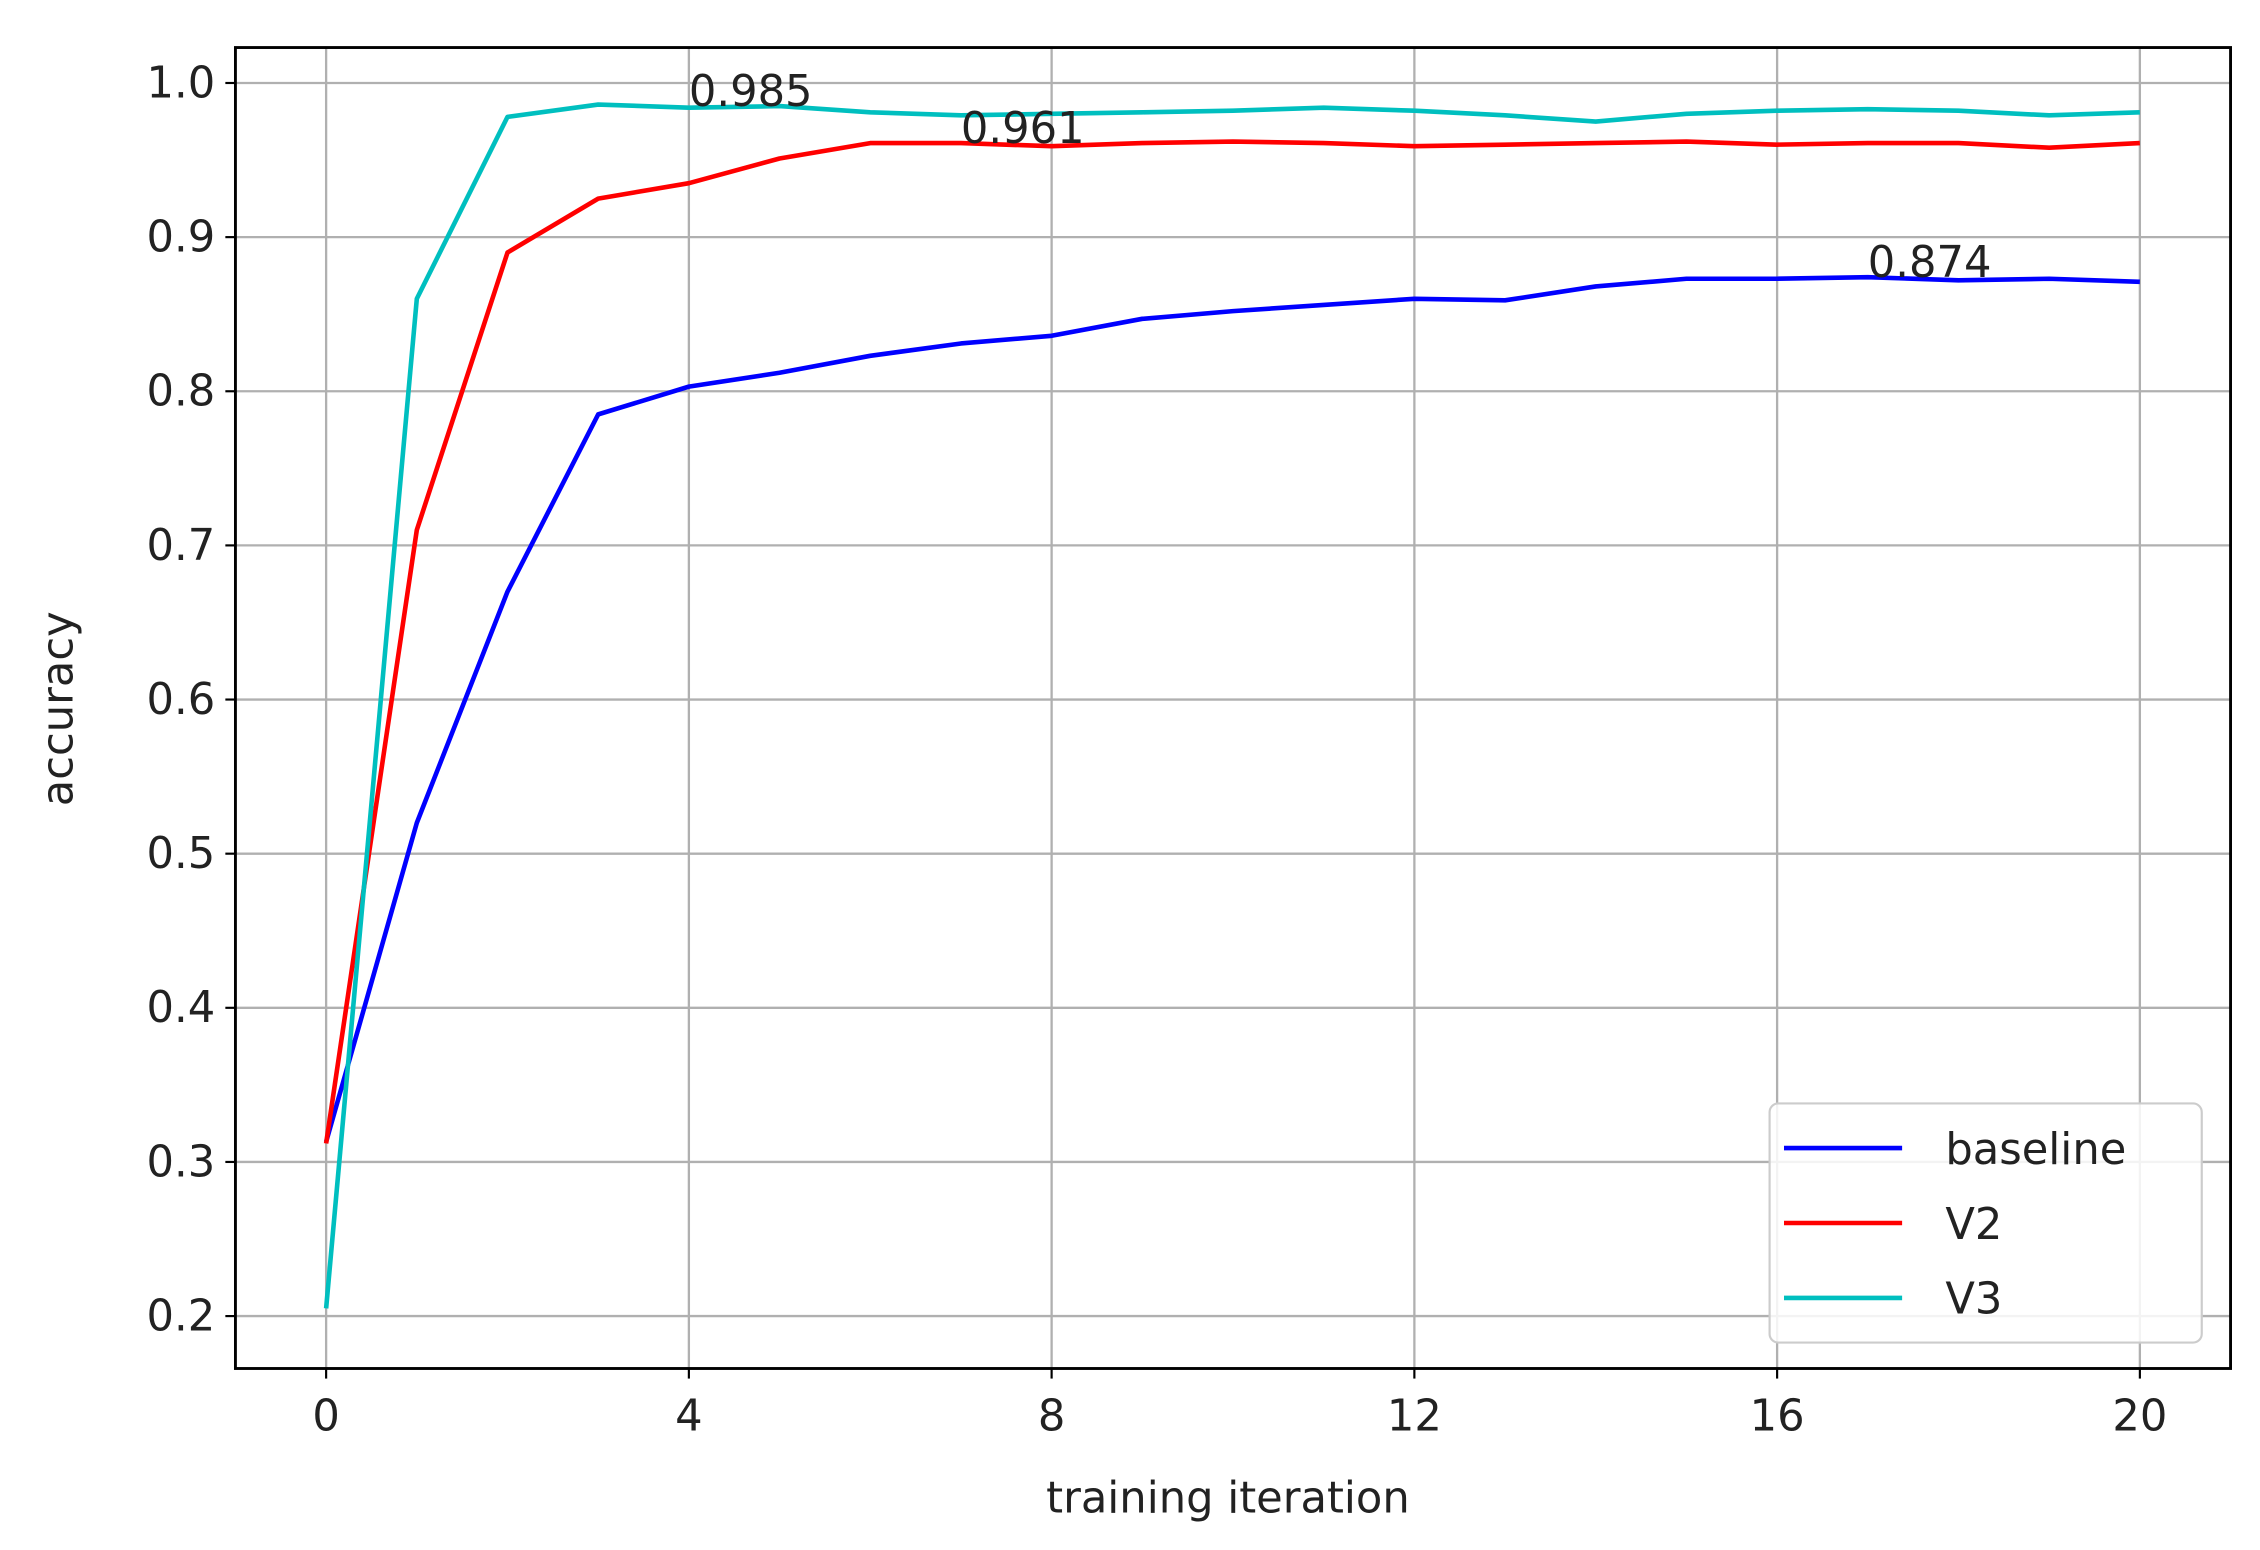 The width and height of the screenshot is (2260, 1550). What do you see at coordinates (181, 1008) in the screenshot?
I see `y-tick-label: 0.4` at bounding box center [181, 1008].